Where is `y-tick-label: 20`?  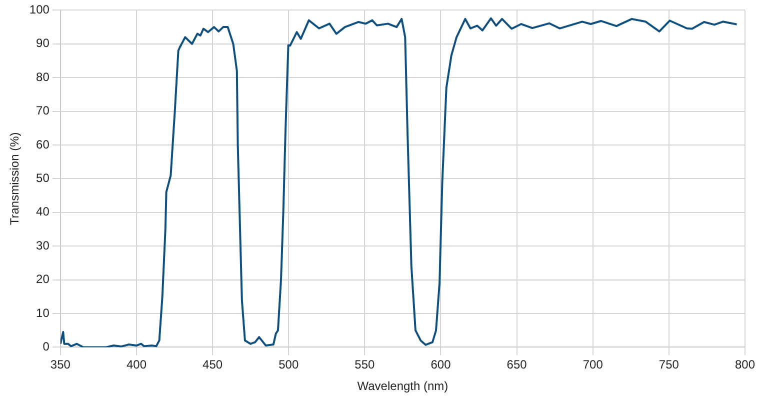 y-tick-label: 20 is located at coordinates (43, 279).